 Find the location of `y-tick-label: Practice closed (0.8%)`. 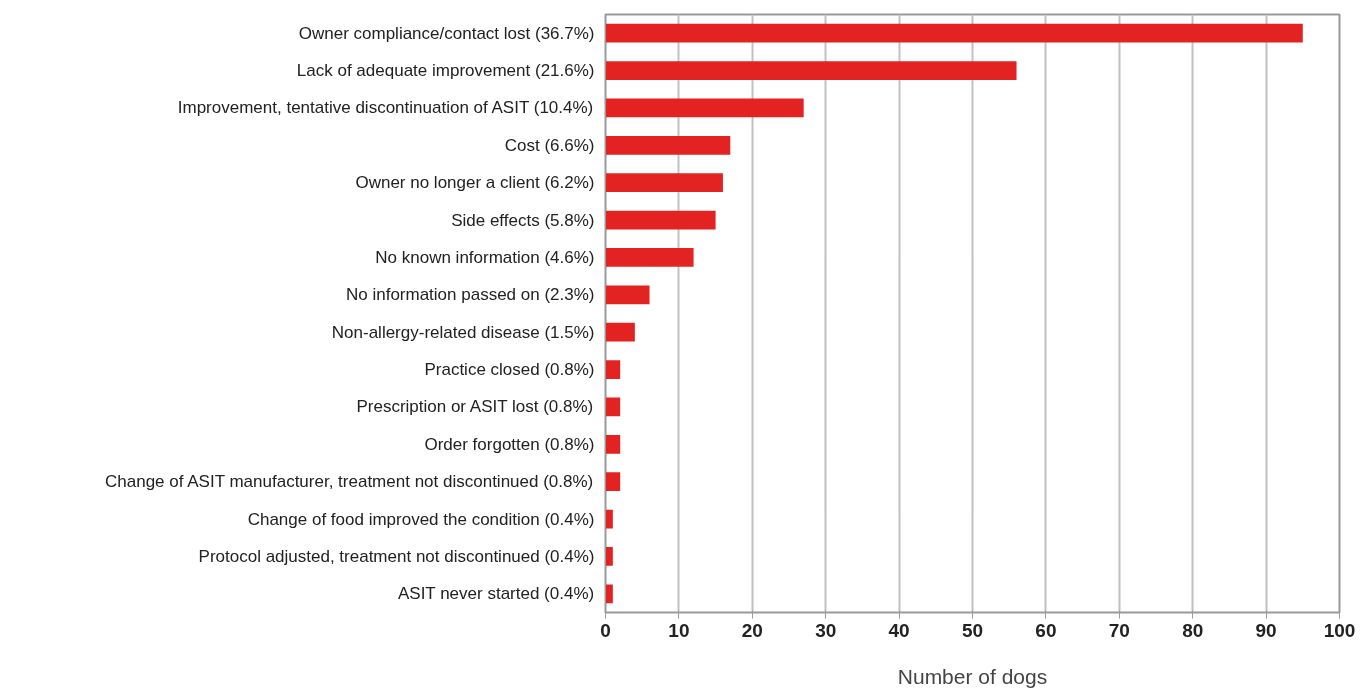

y-tick-label: Practice closed (0.8%) is located at coordinates (509, 370).